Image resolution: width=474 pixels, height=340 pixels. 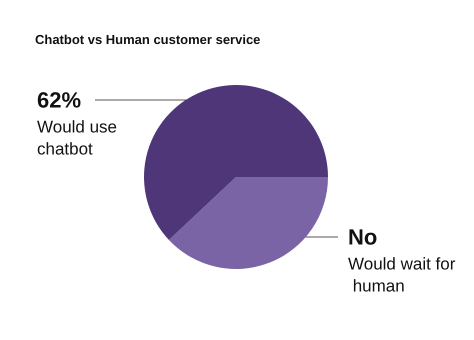 I want to click on chart-title: Chatbot vs Human customer service, so click(x=147, y=39).